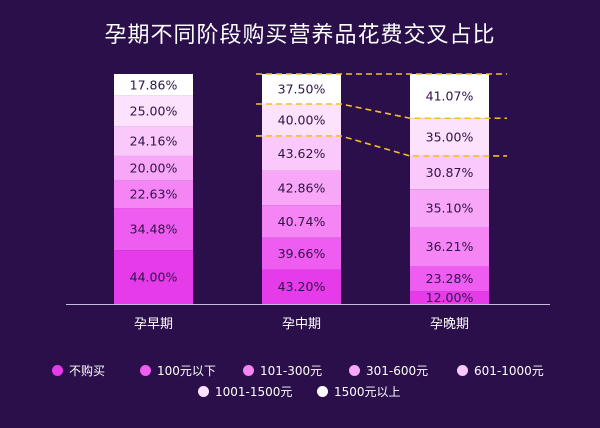  I want to click on data-label: 25.00%, so click(154, 111).